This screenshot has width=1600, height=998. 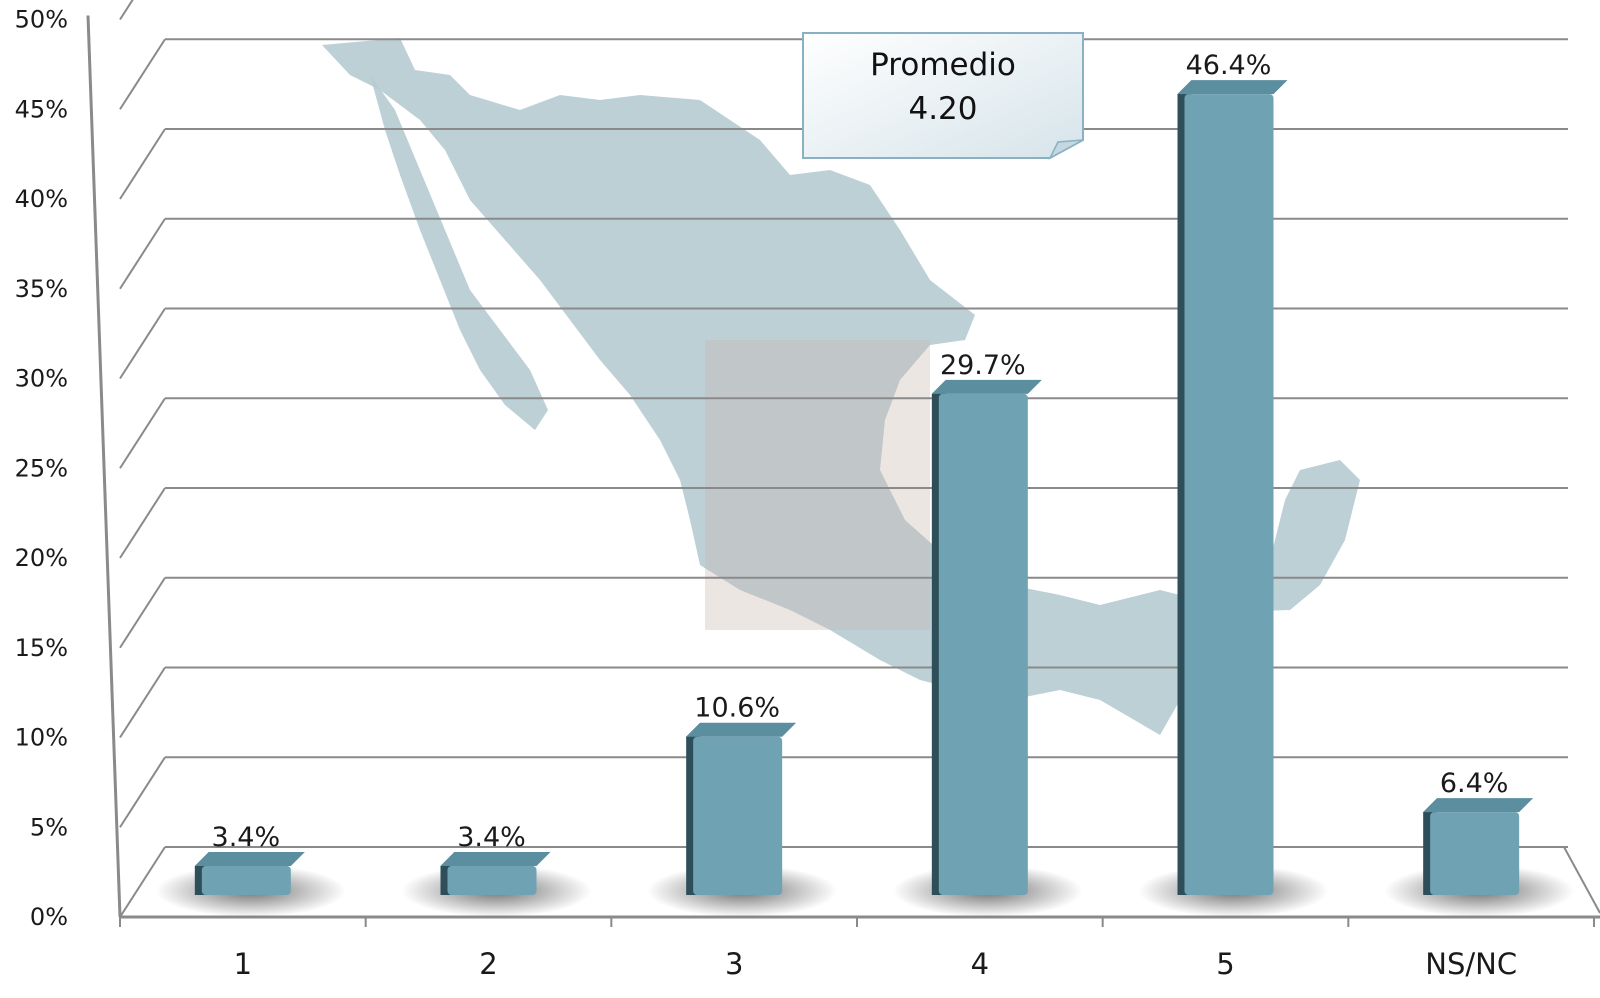 What do you see at coordinates (49, 827) in the screenshot?
I see `y-tick-label: 5%` at bounding box center [49, 827].